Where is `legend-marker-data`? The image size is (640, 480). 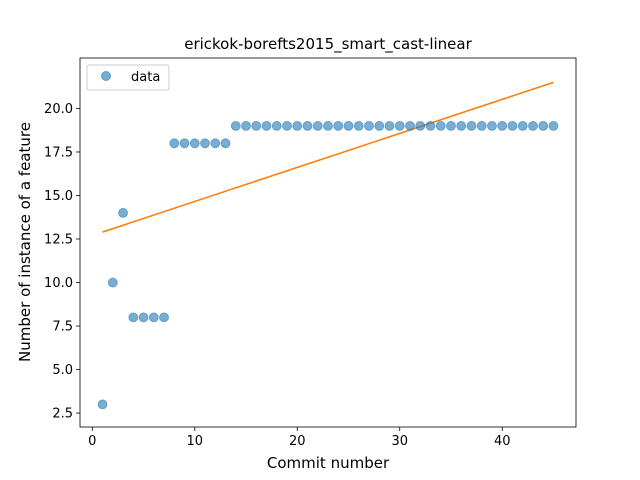
legend-marker-data is located at coordinates (106, 76).